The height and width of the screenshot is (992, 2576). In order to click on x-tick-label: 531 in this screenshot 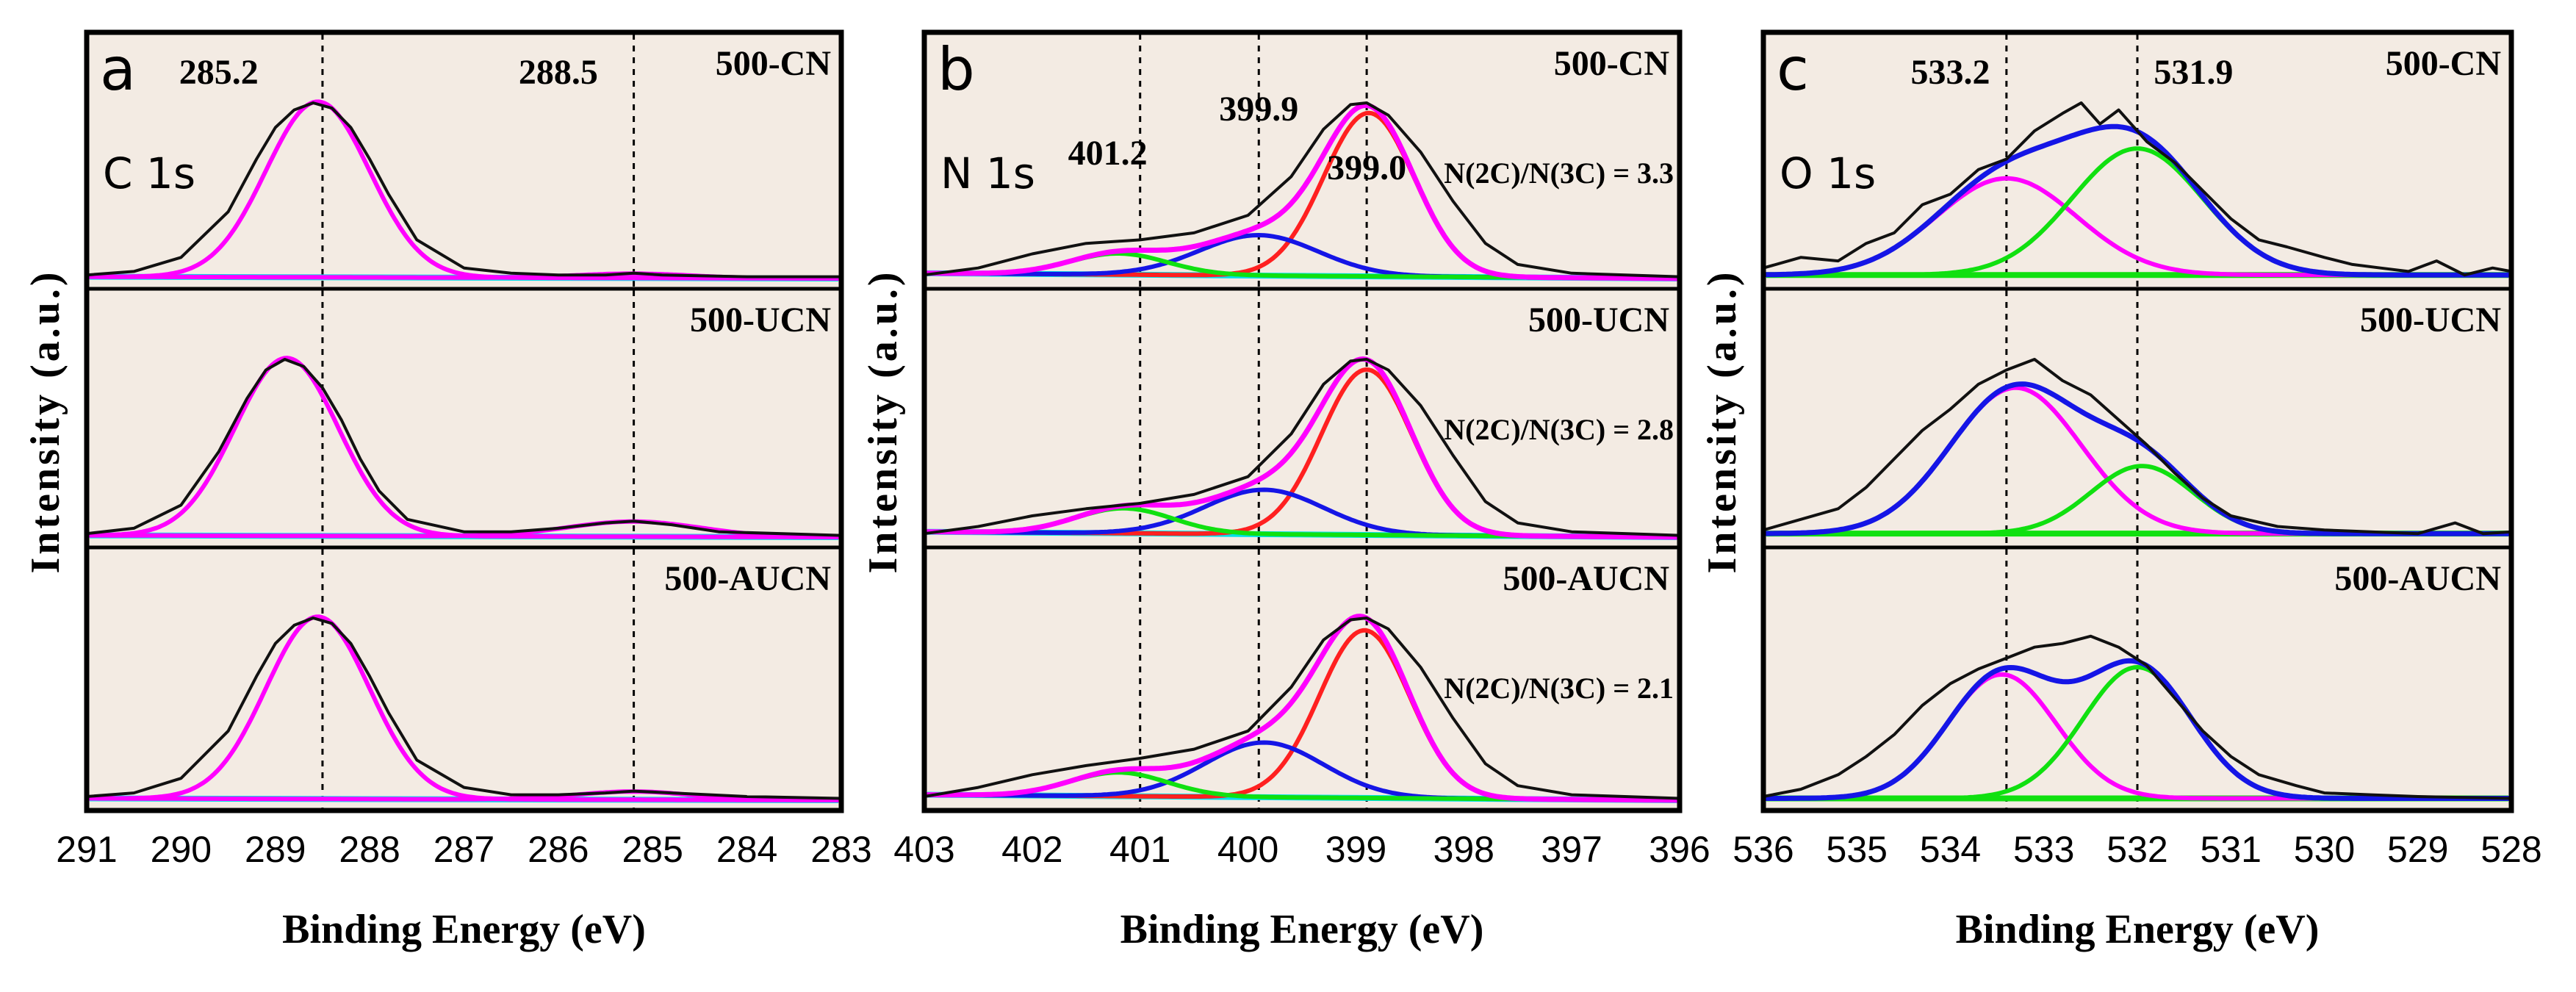, I will do `click(2231, 849)`.